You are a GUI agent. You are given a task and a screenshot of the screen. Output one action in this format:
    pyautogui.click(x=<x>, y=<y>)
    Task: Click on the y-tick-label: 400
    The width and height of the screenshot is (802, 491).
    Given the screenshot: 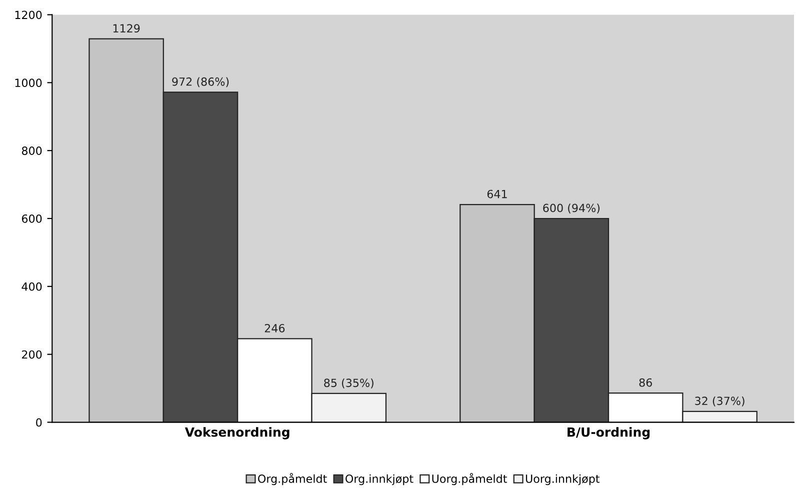 What is the action you would take?
    pyautogui.click(x=32, y=286)
    